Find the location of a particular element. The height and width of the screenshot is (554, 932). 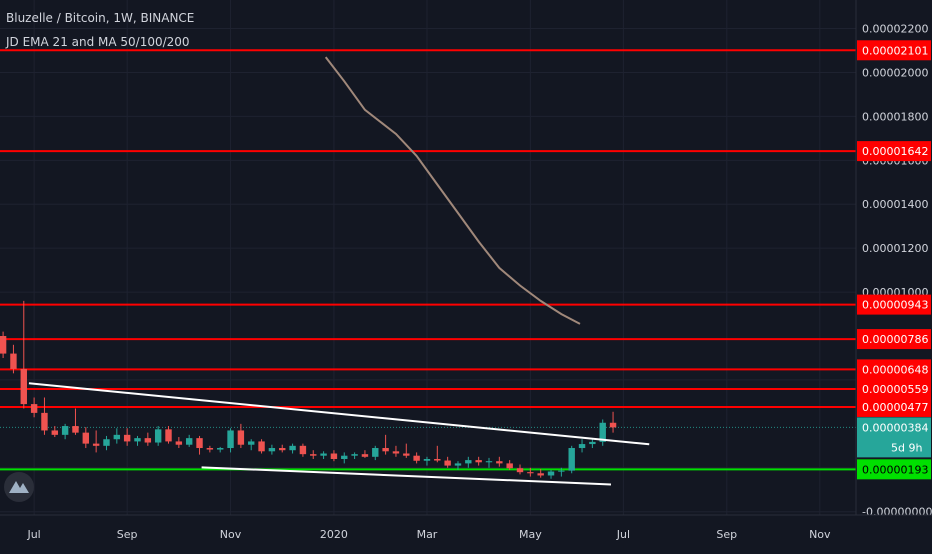

price-tick-label: 0.00001200 is located at coordinates (895, 248).